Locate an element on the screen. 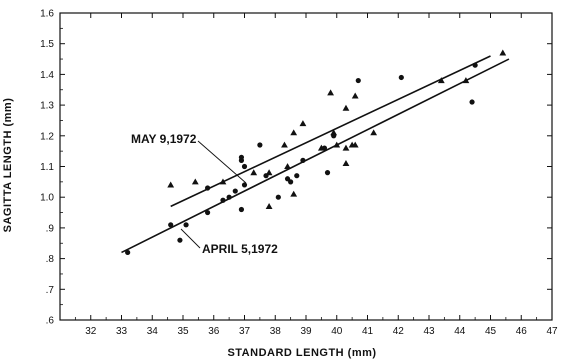 The height and width of the screenshot is (361, 566). may-leader-line is located at coordinates (222, 162).